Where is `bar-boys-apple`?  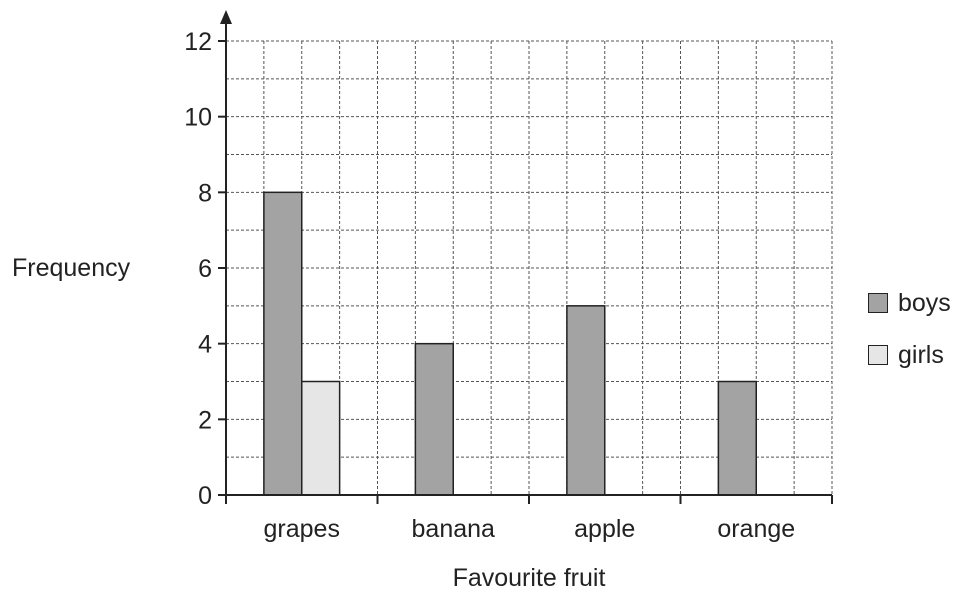
bar-boys-apple is located at coordinates (586, 400).